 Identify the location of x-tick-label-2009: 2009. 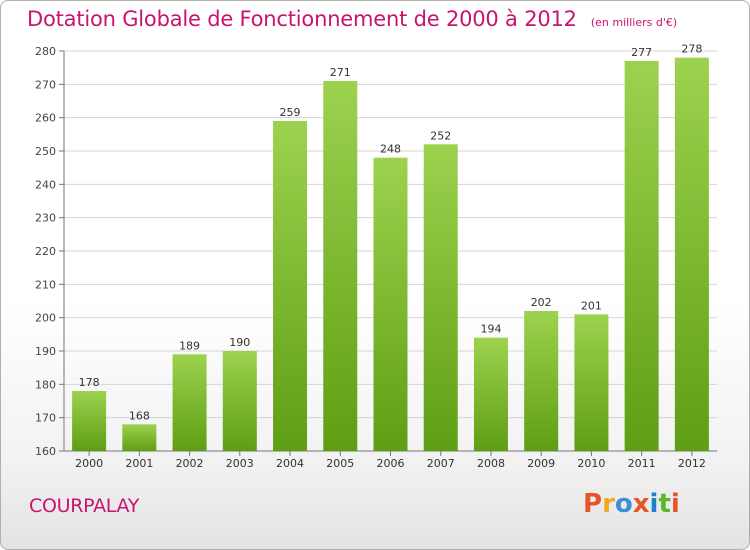
(541, 463).